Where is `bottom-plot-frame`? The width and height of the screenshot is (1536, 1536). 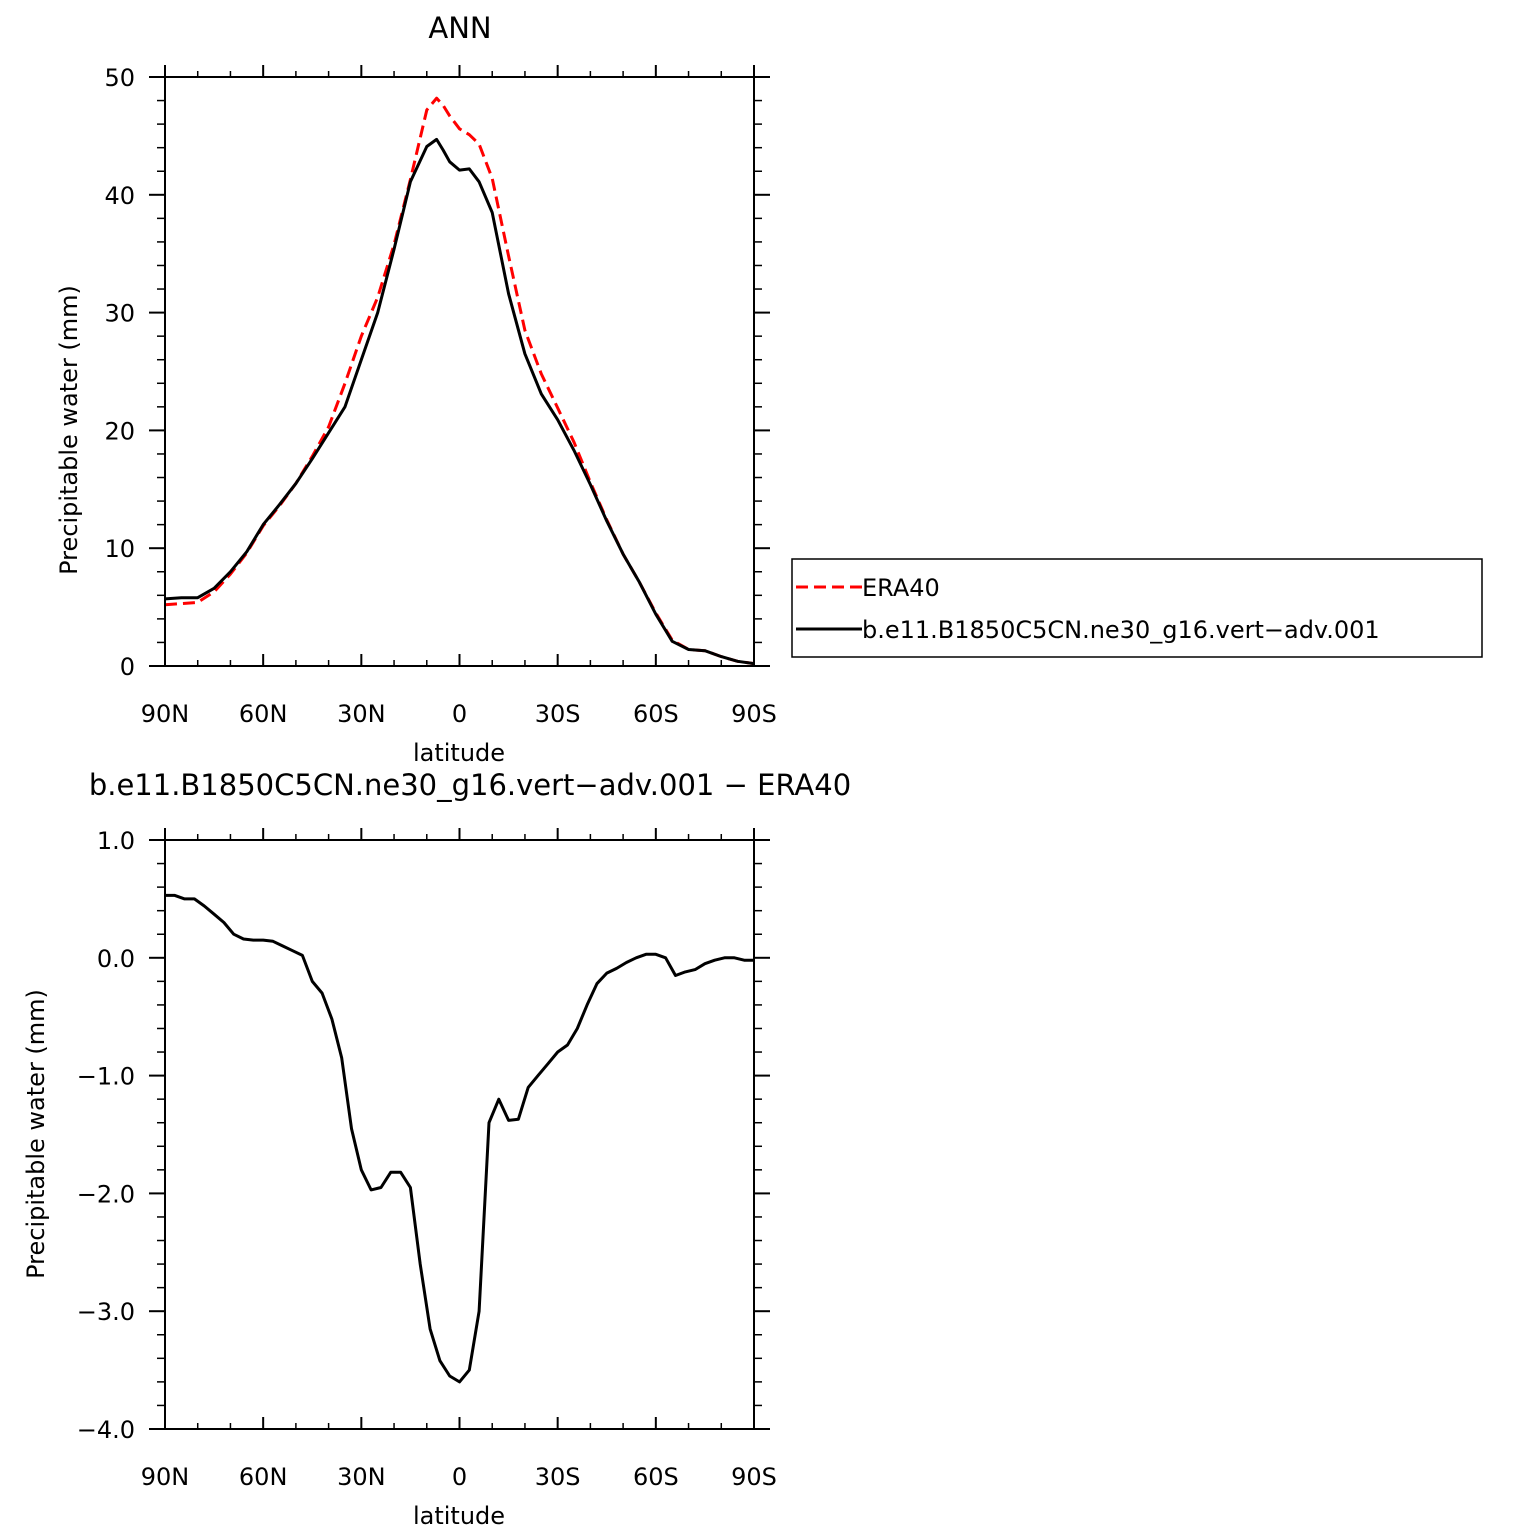
bottom-plot-frame is located at coordinates (459, 1134).